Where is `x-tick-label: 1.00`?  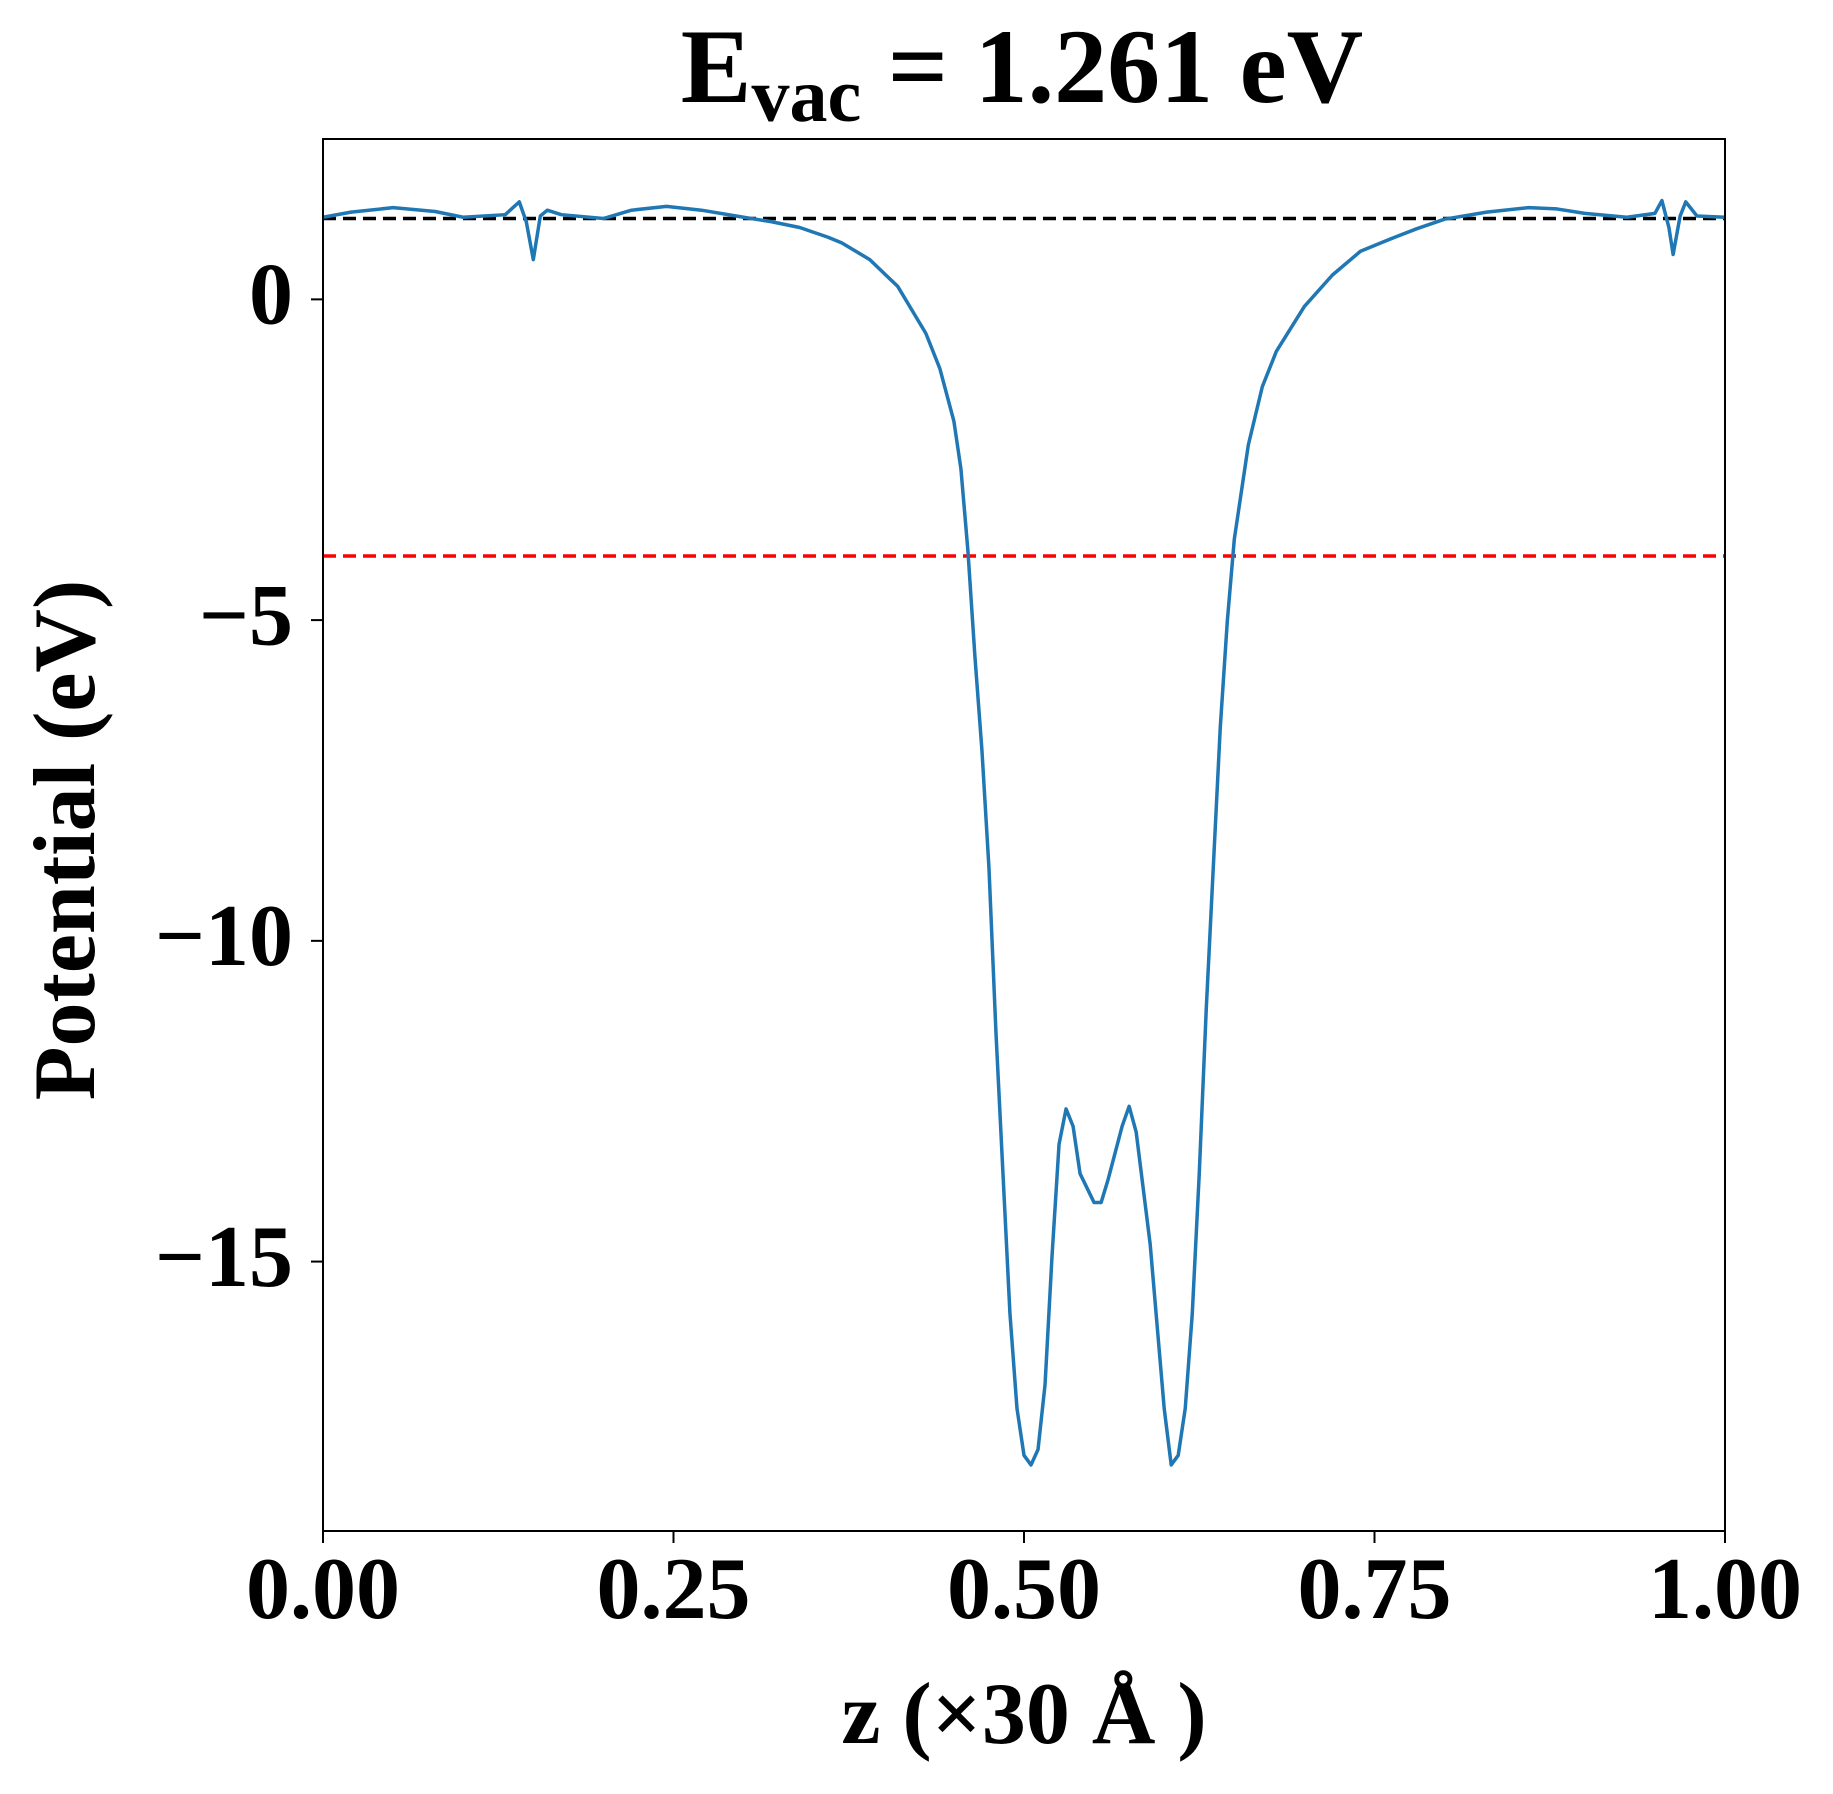
x-tick-label: 1.00 is located at coordinates (1725, 1589).